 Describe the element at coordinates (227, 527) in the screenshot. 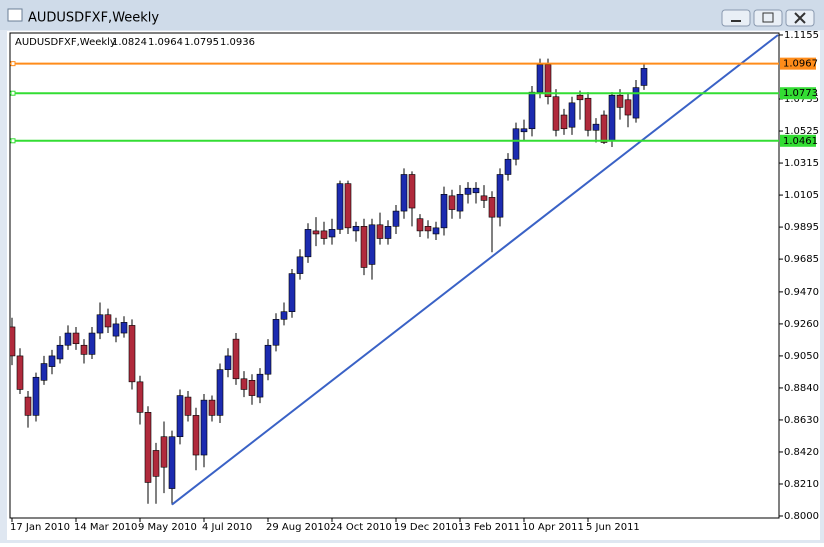

I see `x-tick-label: 4 Jul 2010` at that location.